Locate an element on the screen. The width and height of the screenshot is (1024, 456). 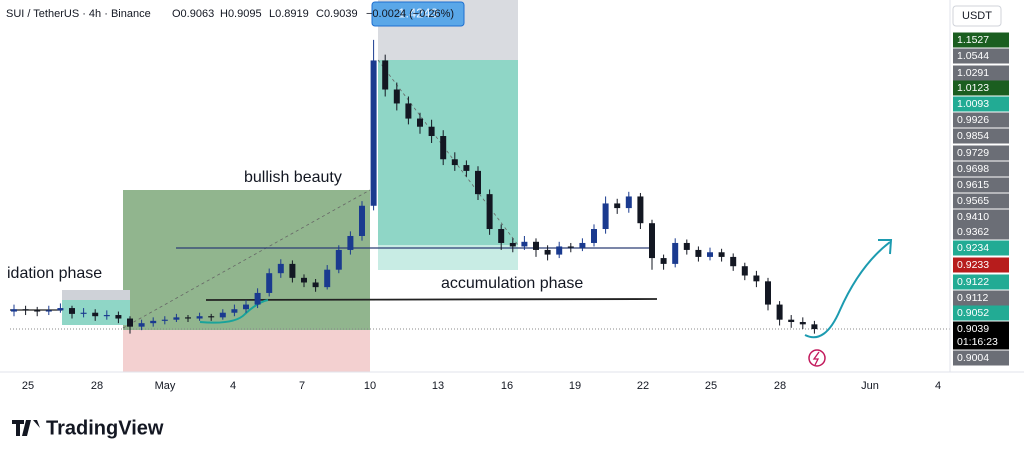
price-label: 0.9362 is located at coordinates (973, 232).